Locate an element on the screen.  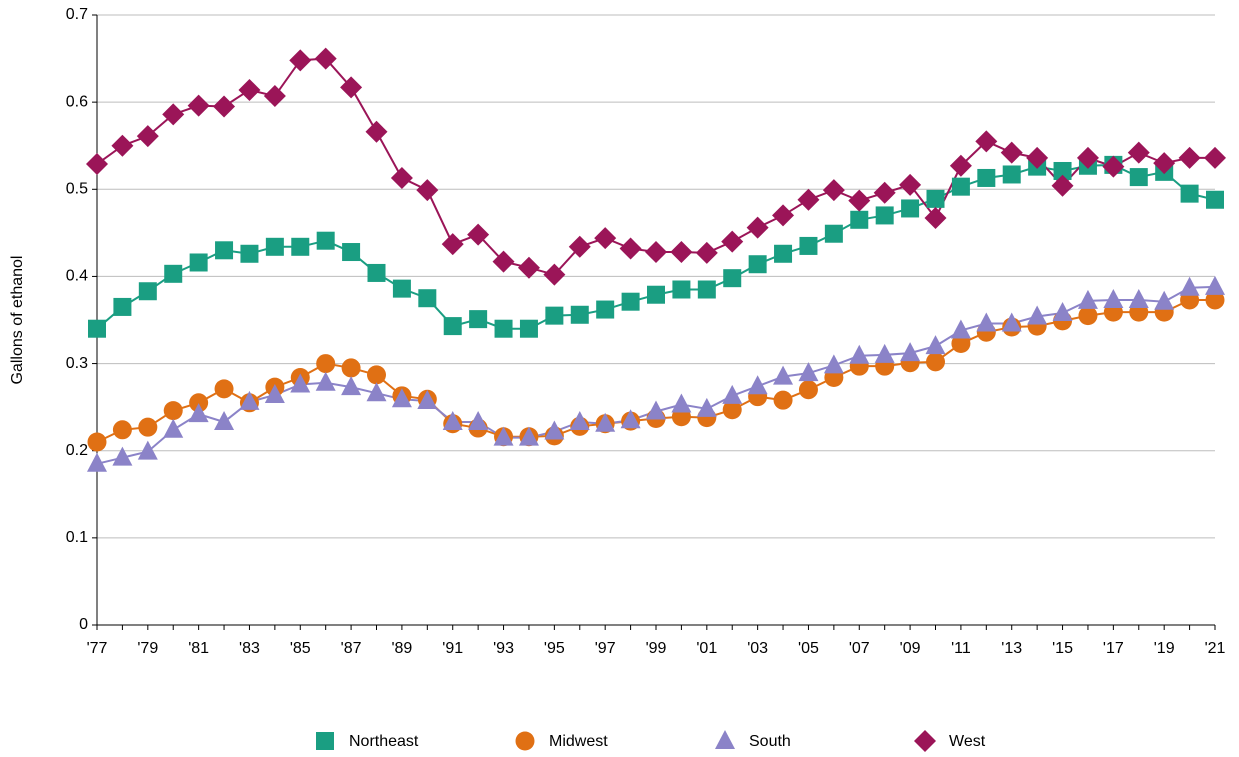
x-tick-label: '79 is located at coordinates (147, 648).